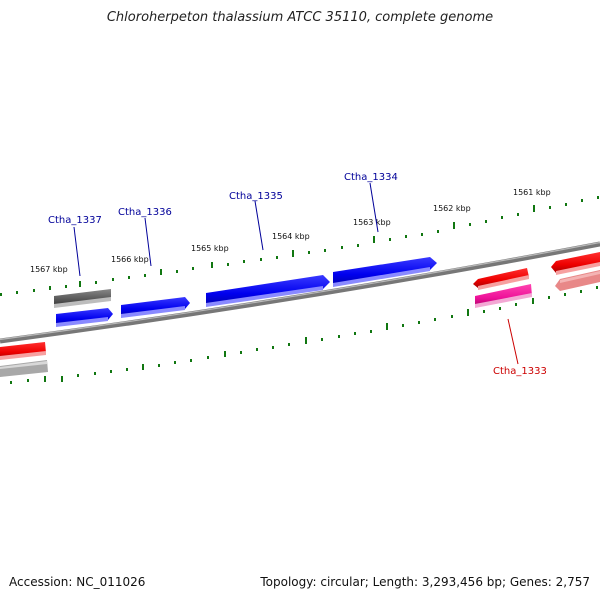  Describe the element at coordinates (210, 248) in the screenshot. I see `scale-label: 1565 kbp` at that location.